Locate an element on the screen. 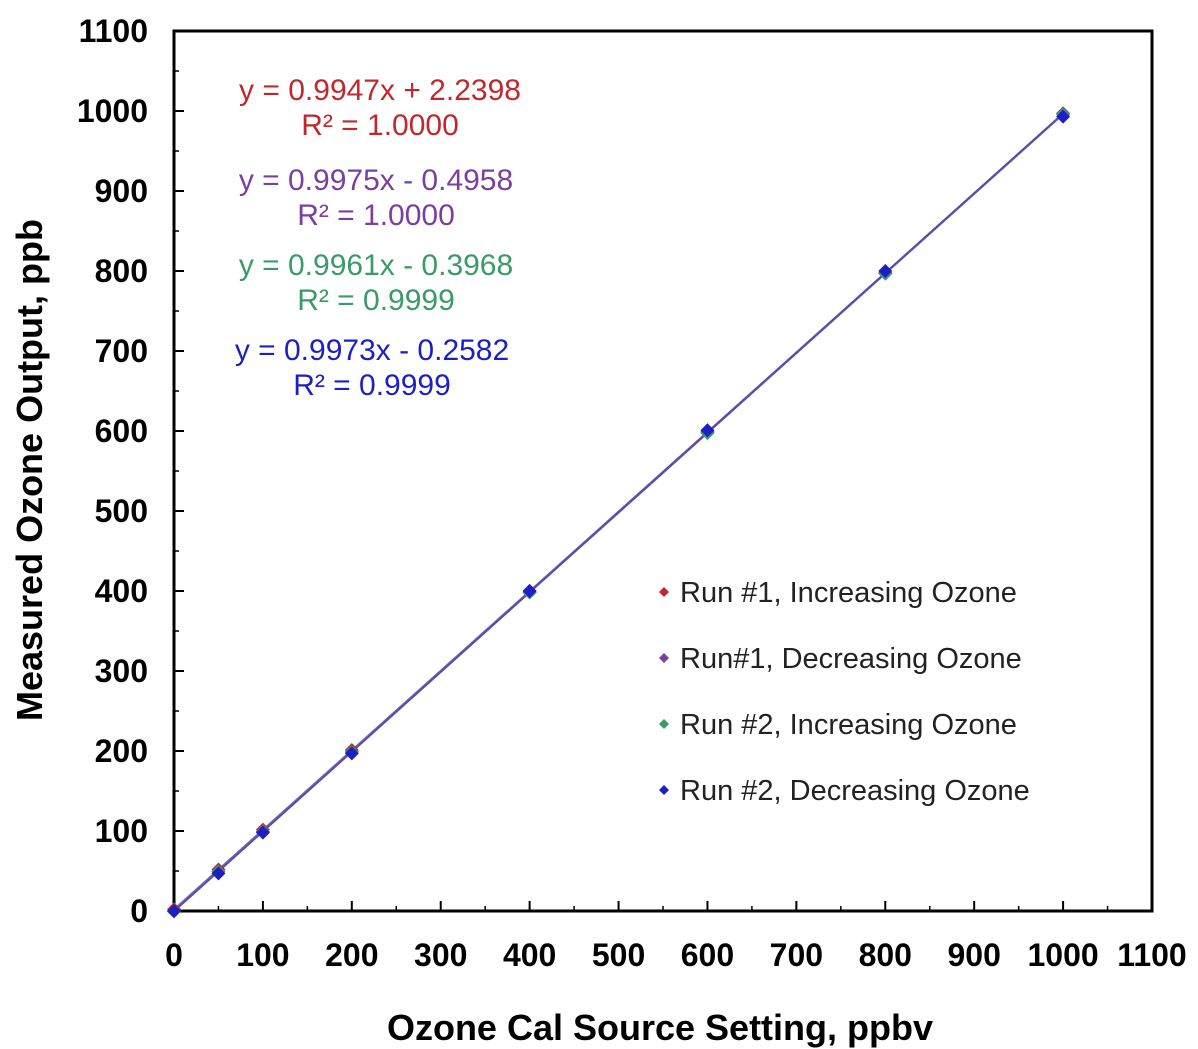 The height and width of the screenshot is (1049, 1198). x-tick-label: 100 is located at coordinates (262, 955).